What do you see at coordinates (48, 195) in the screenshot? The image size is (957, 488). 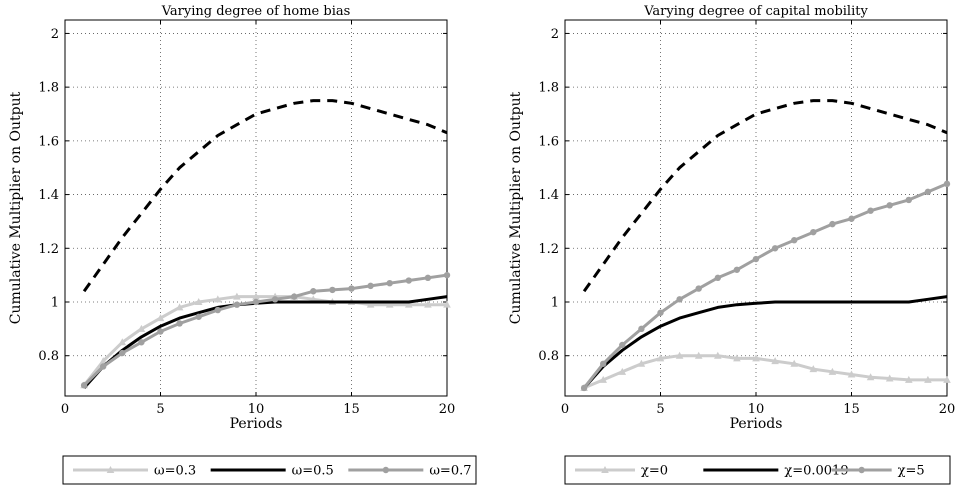 I see `y-tick-label: 1.4` at bounding box center [48, 195].